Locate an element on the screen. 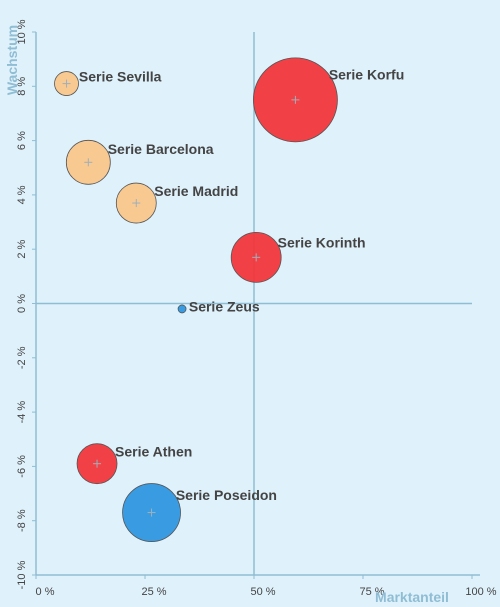  y-tick-label: 0 % is located at coordinates (22, 303).